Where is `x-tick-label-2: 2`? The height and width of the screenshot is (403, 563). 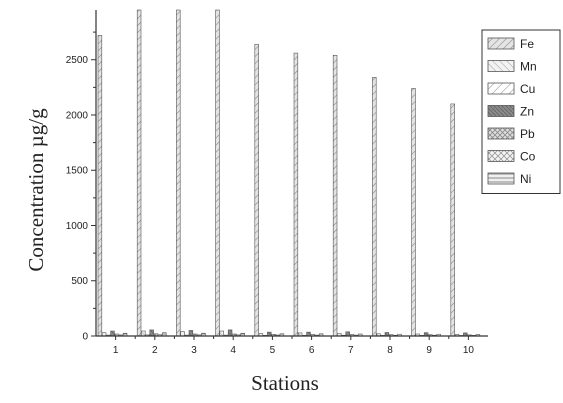
x-tick-label-2: 2 is located at coordinates (155, 350).